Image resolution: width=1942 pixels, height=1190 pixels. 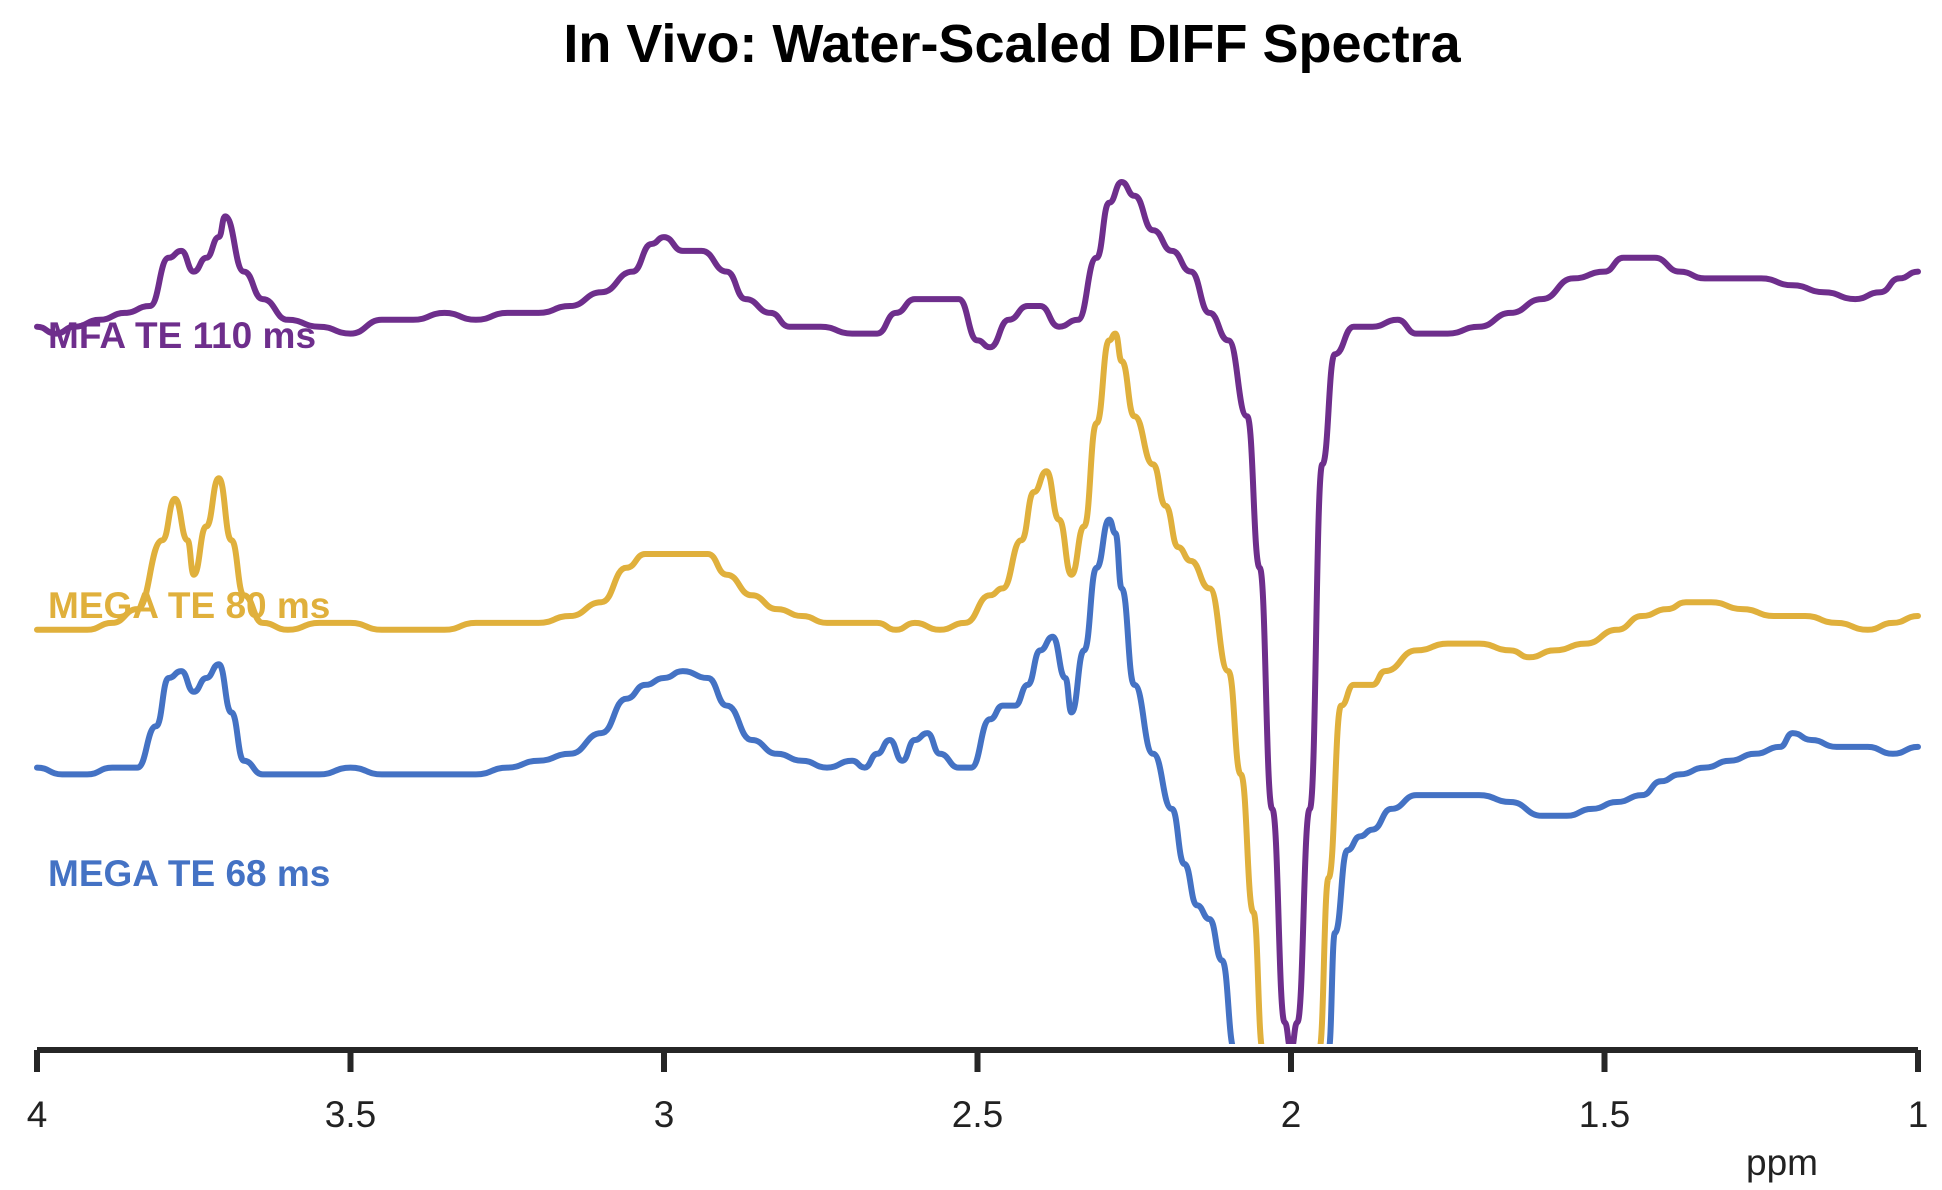 I want to click on chart-title: In Vivo: Water-Scaled DIFF Spectra, so click(x=1012, y=44).